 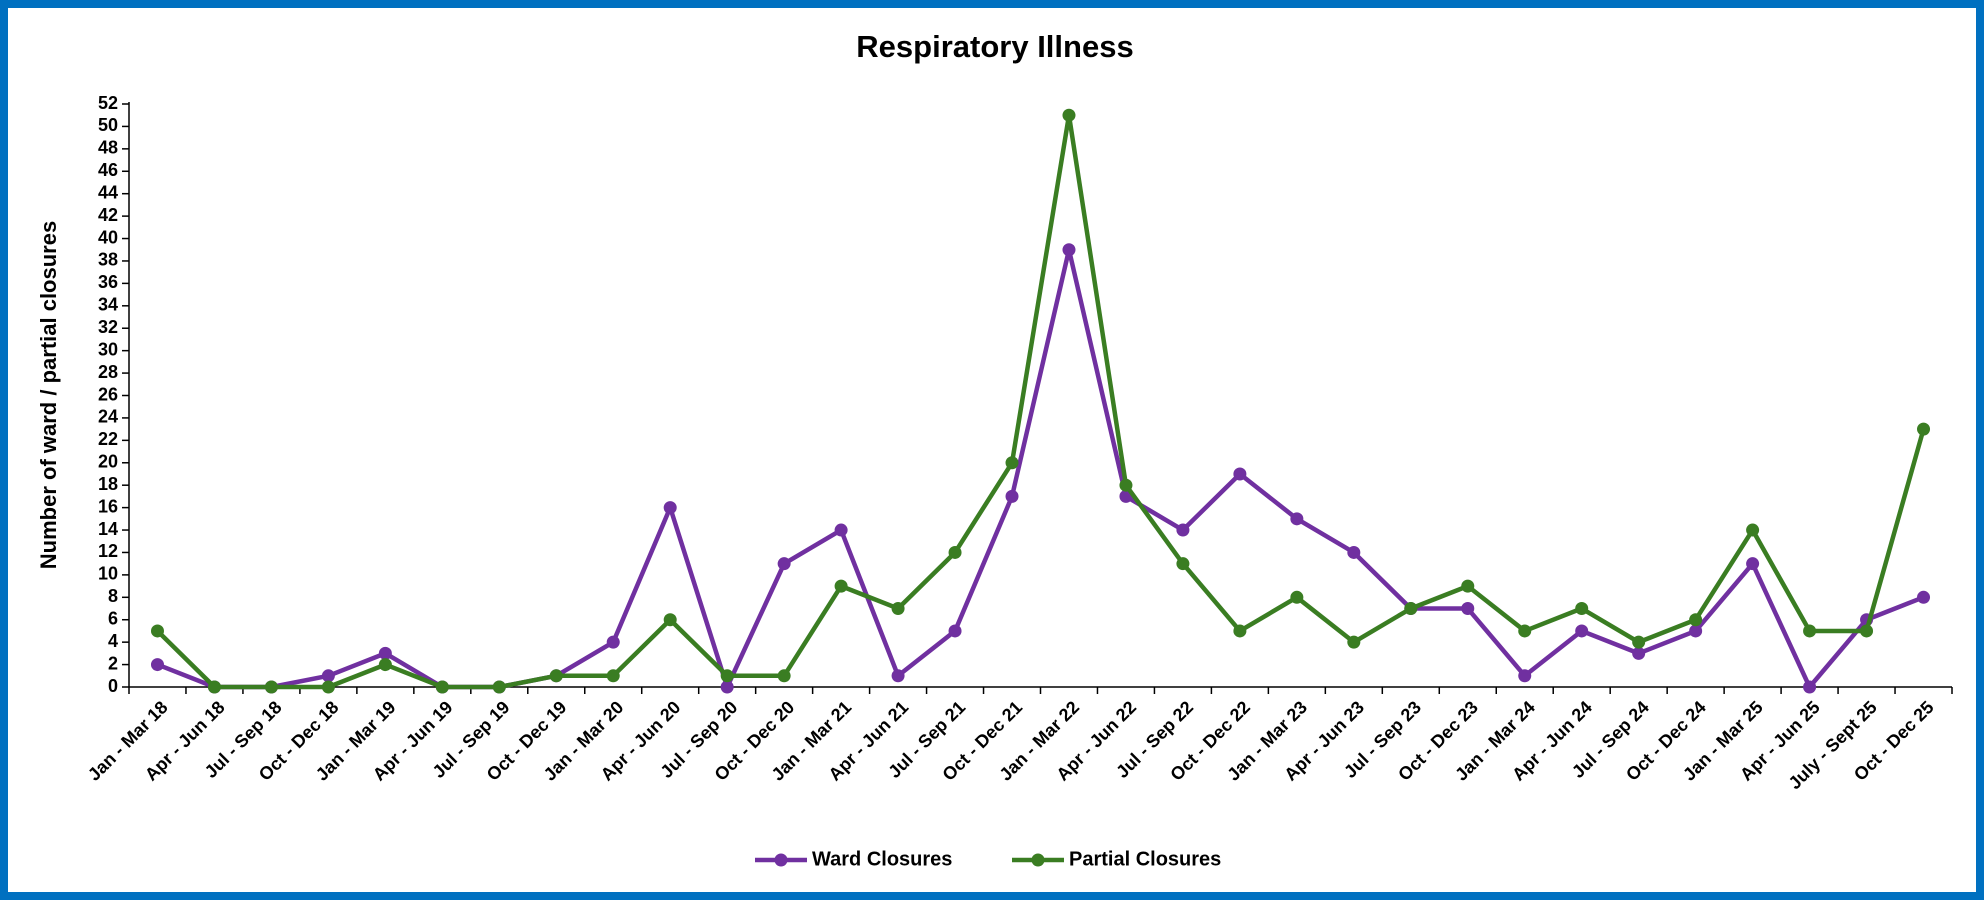 What do you see at coordinates (48, 395) in the screenshot?
I see `y-axis-label: Number of ward / partial closures` at bounding box center [48, 395].